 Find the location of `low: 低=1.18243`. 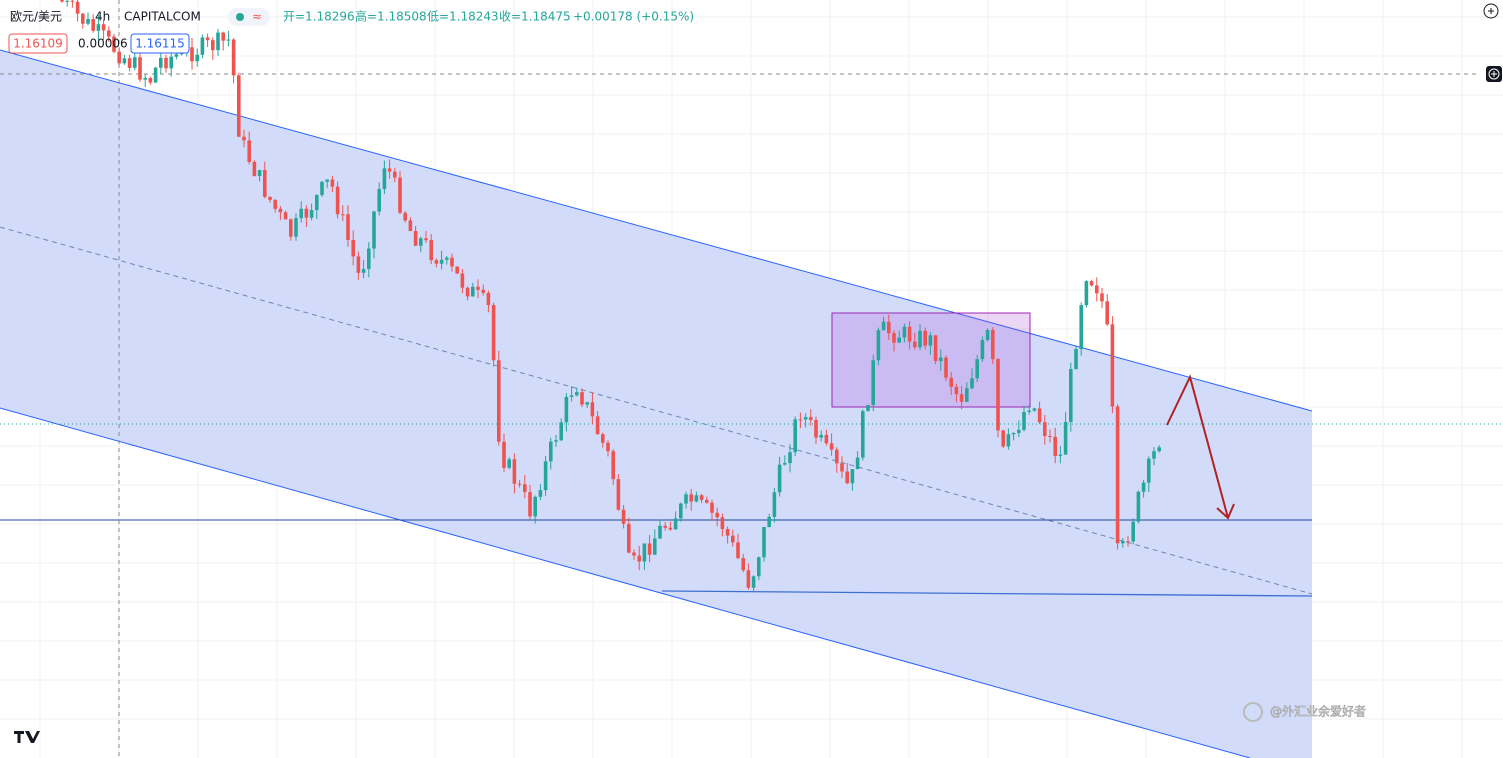

low: 低=1.18243 is located at coordinates (463, 17).